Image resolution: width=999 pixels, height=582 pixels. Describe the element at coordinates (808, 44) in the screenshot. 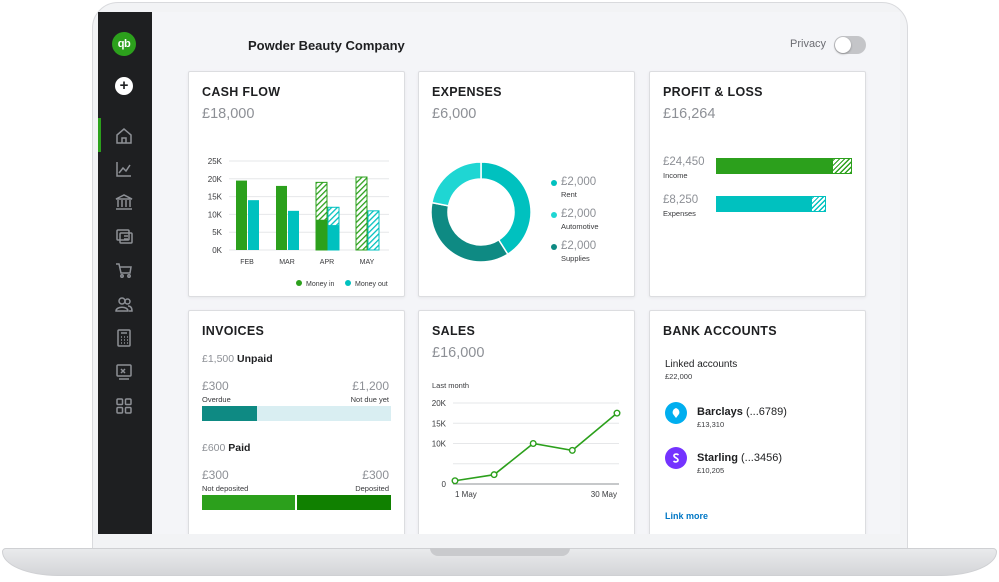

I see `privacy-label: Privacy` at that location.